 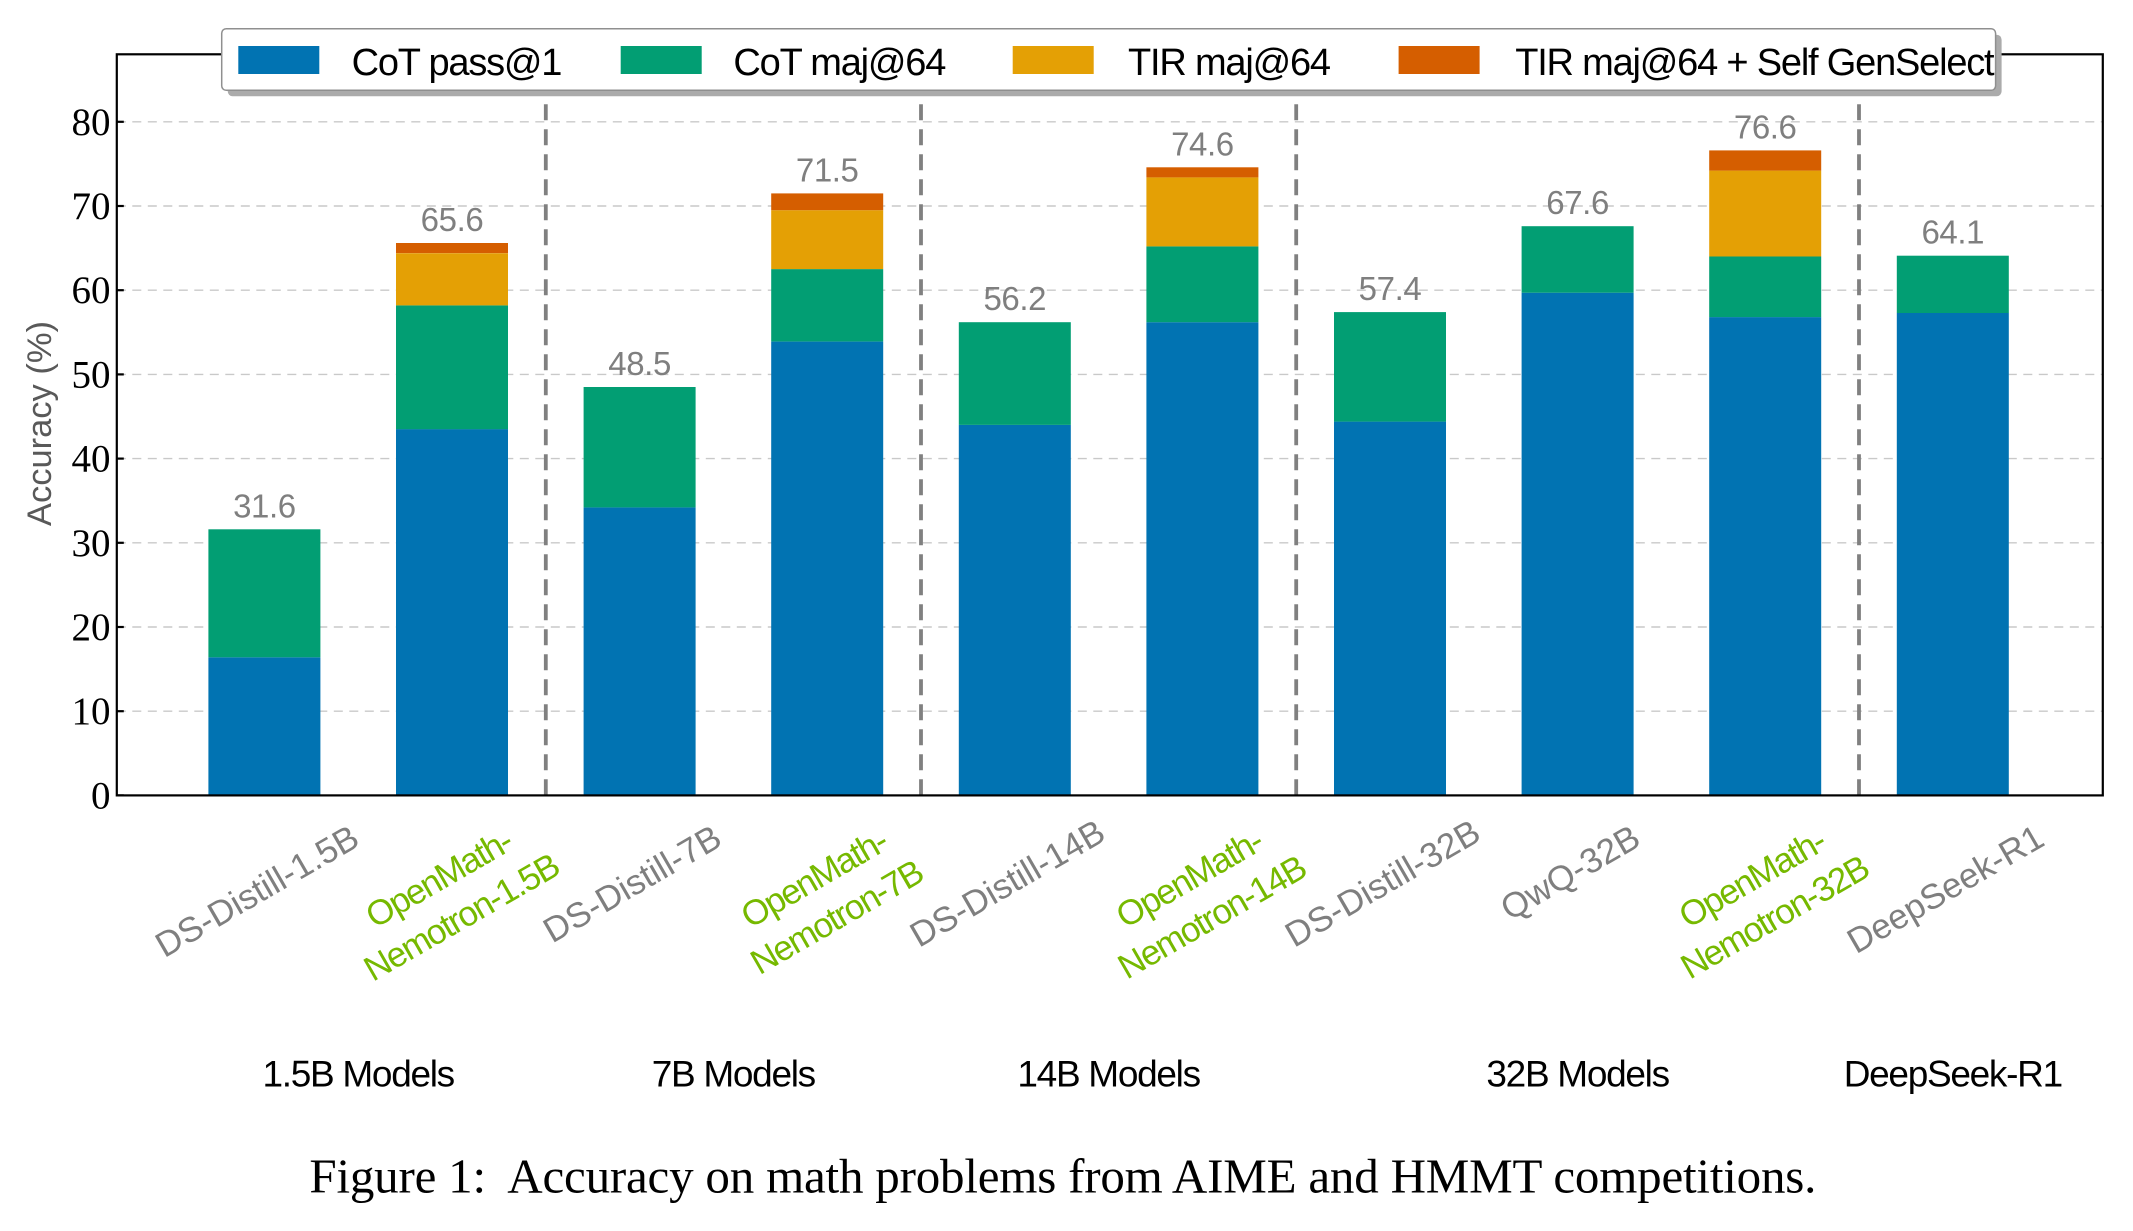 I want to click on svg-text: 32B Models, so click(x=1577, y=1074).